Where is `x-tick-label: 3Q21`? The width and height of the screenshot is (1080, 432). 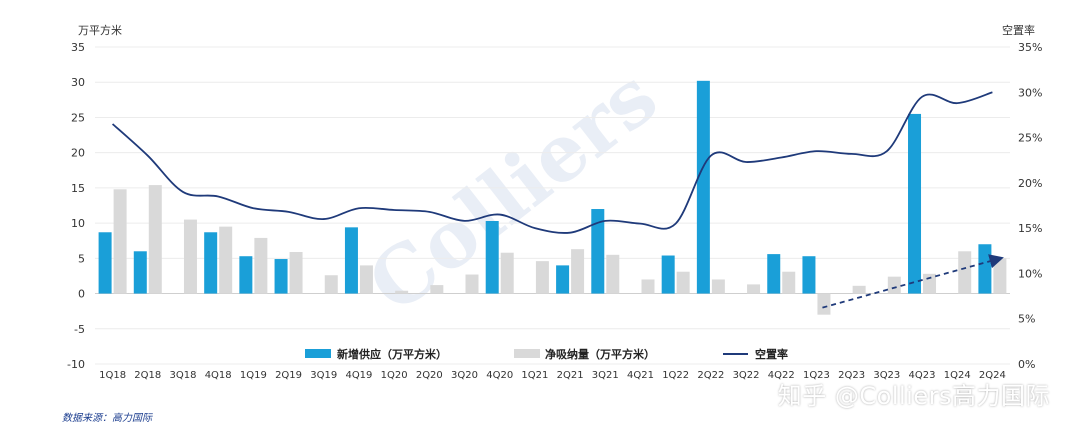
x-tick-label: 3Q21 is located at coordinates (605, 375).